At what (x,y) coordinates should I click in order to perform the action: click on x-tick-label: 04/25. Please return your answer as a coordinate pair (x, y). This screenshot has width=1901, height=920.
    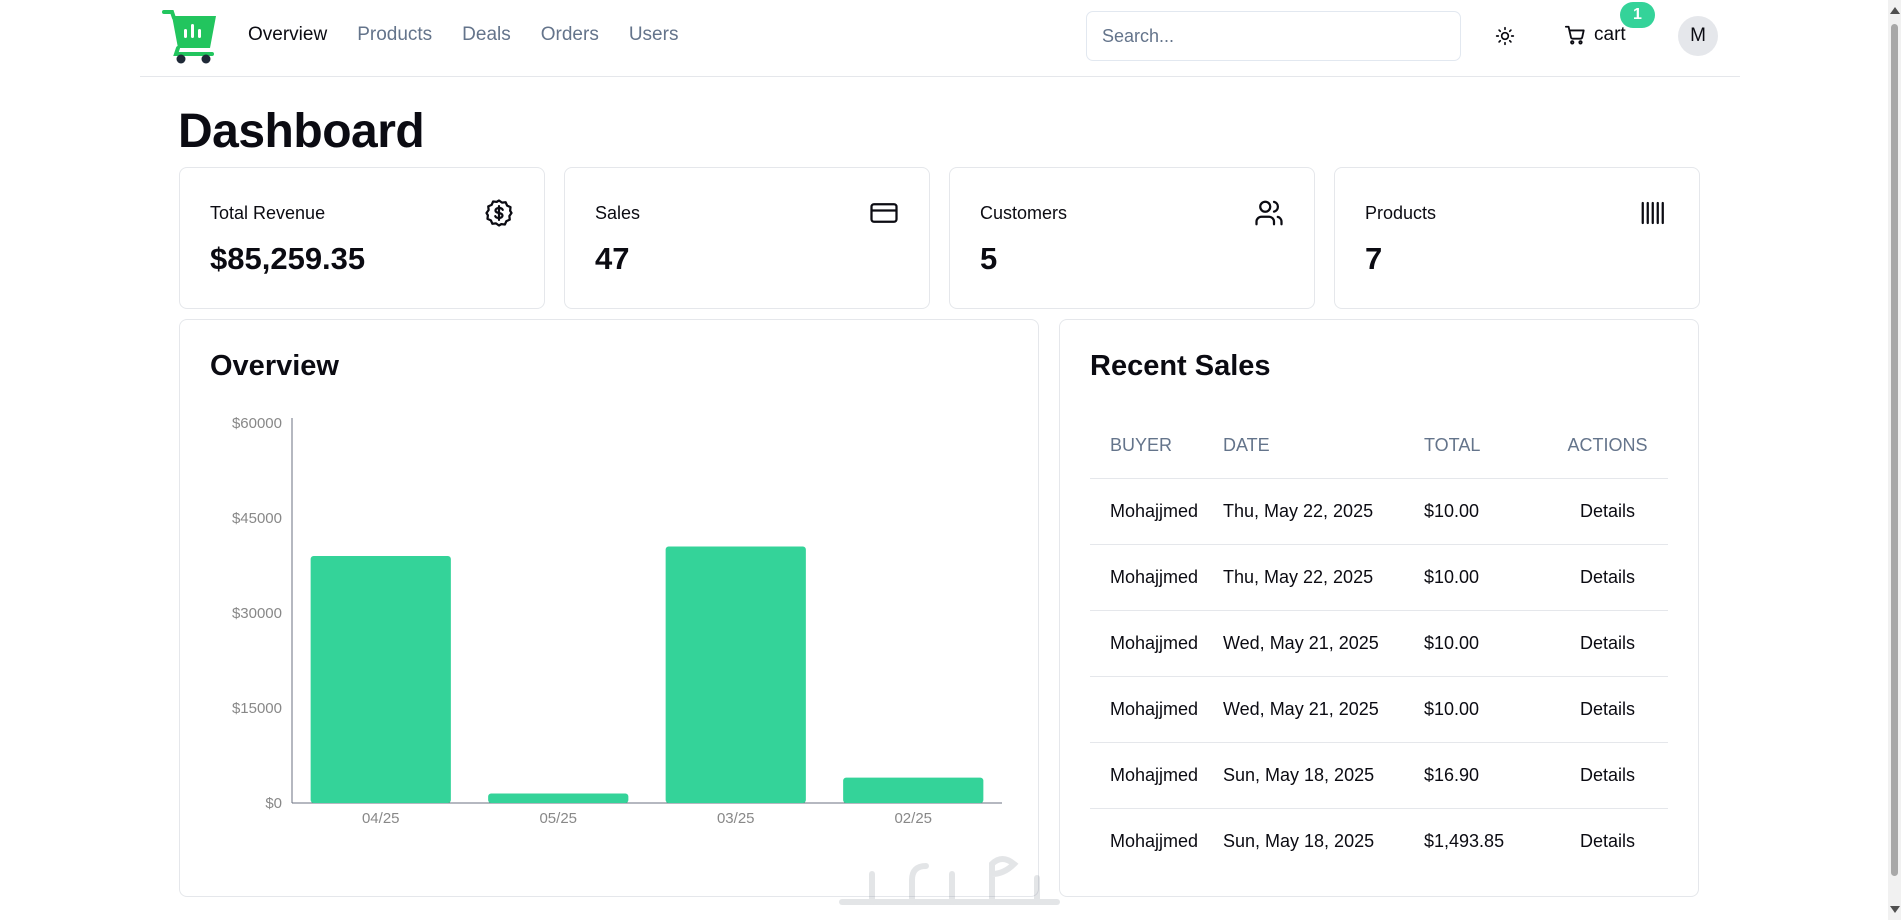
    Looking at the image, I should click on (381, 818).